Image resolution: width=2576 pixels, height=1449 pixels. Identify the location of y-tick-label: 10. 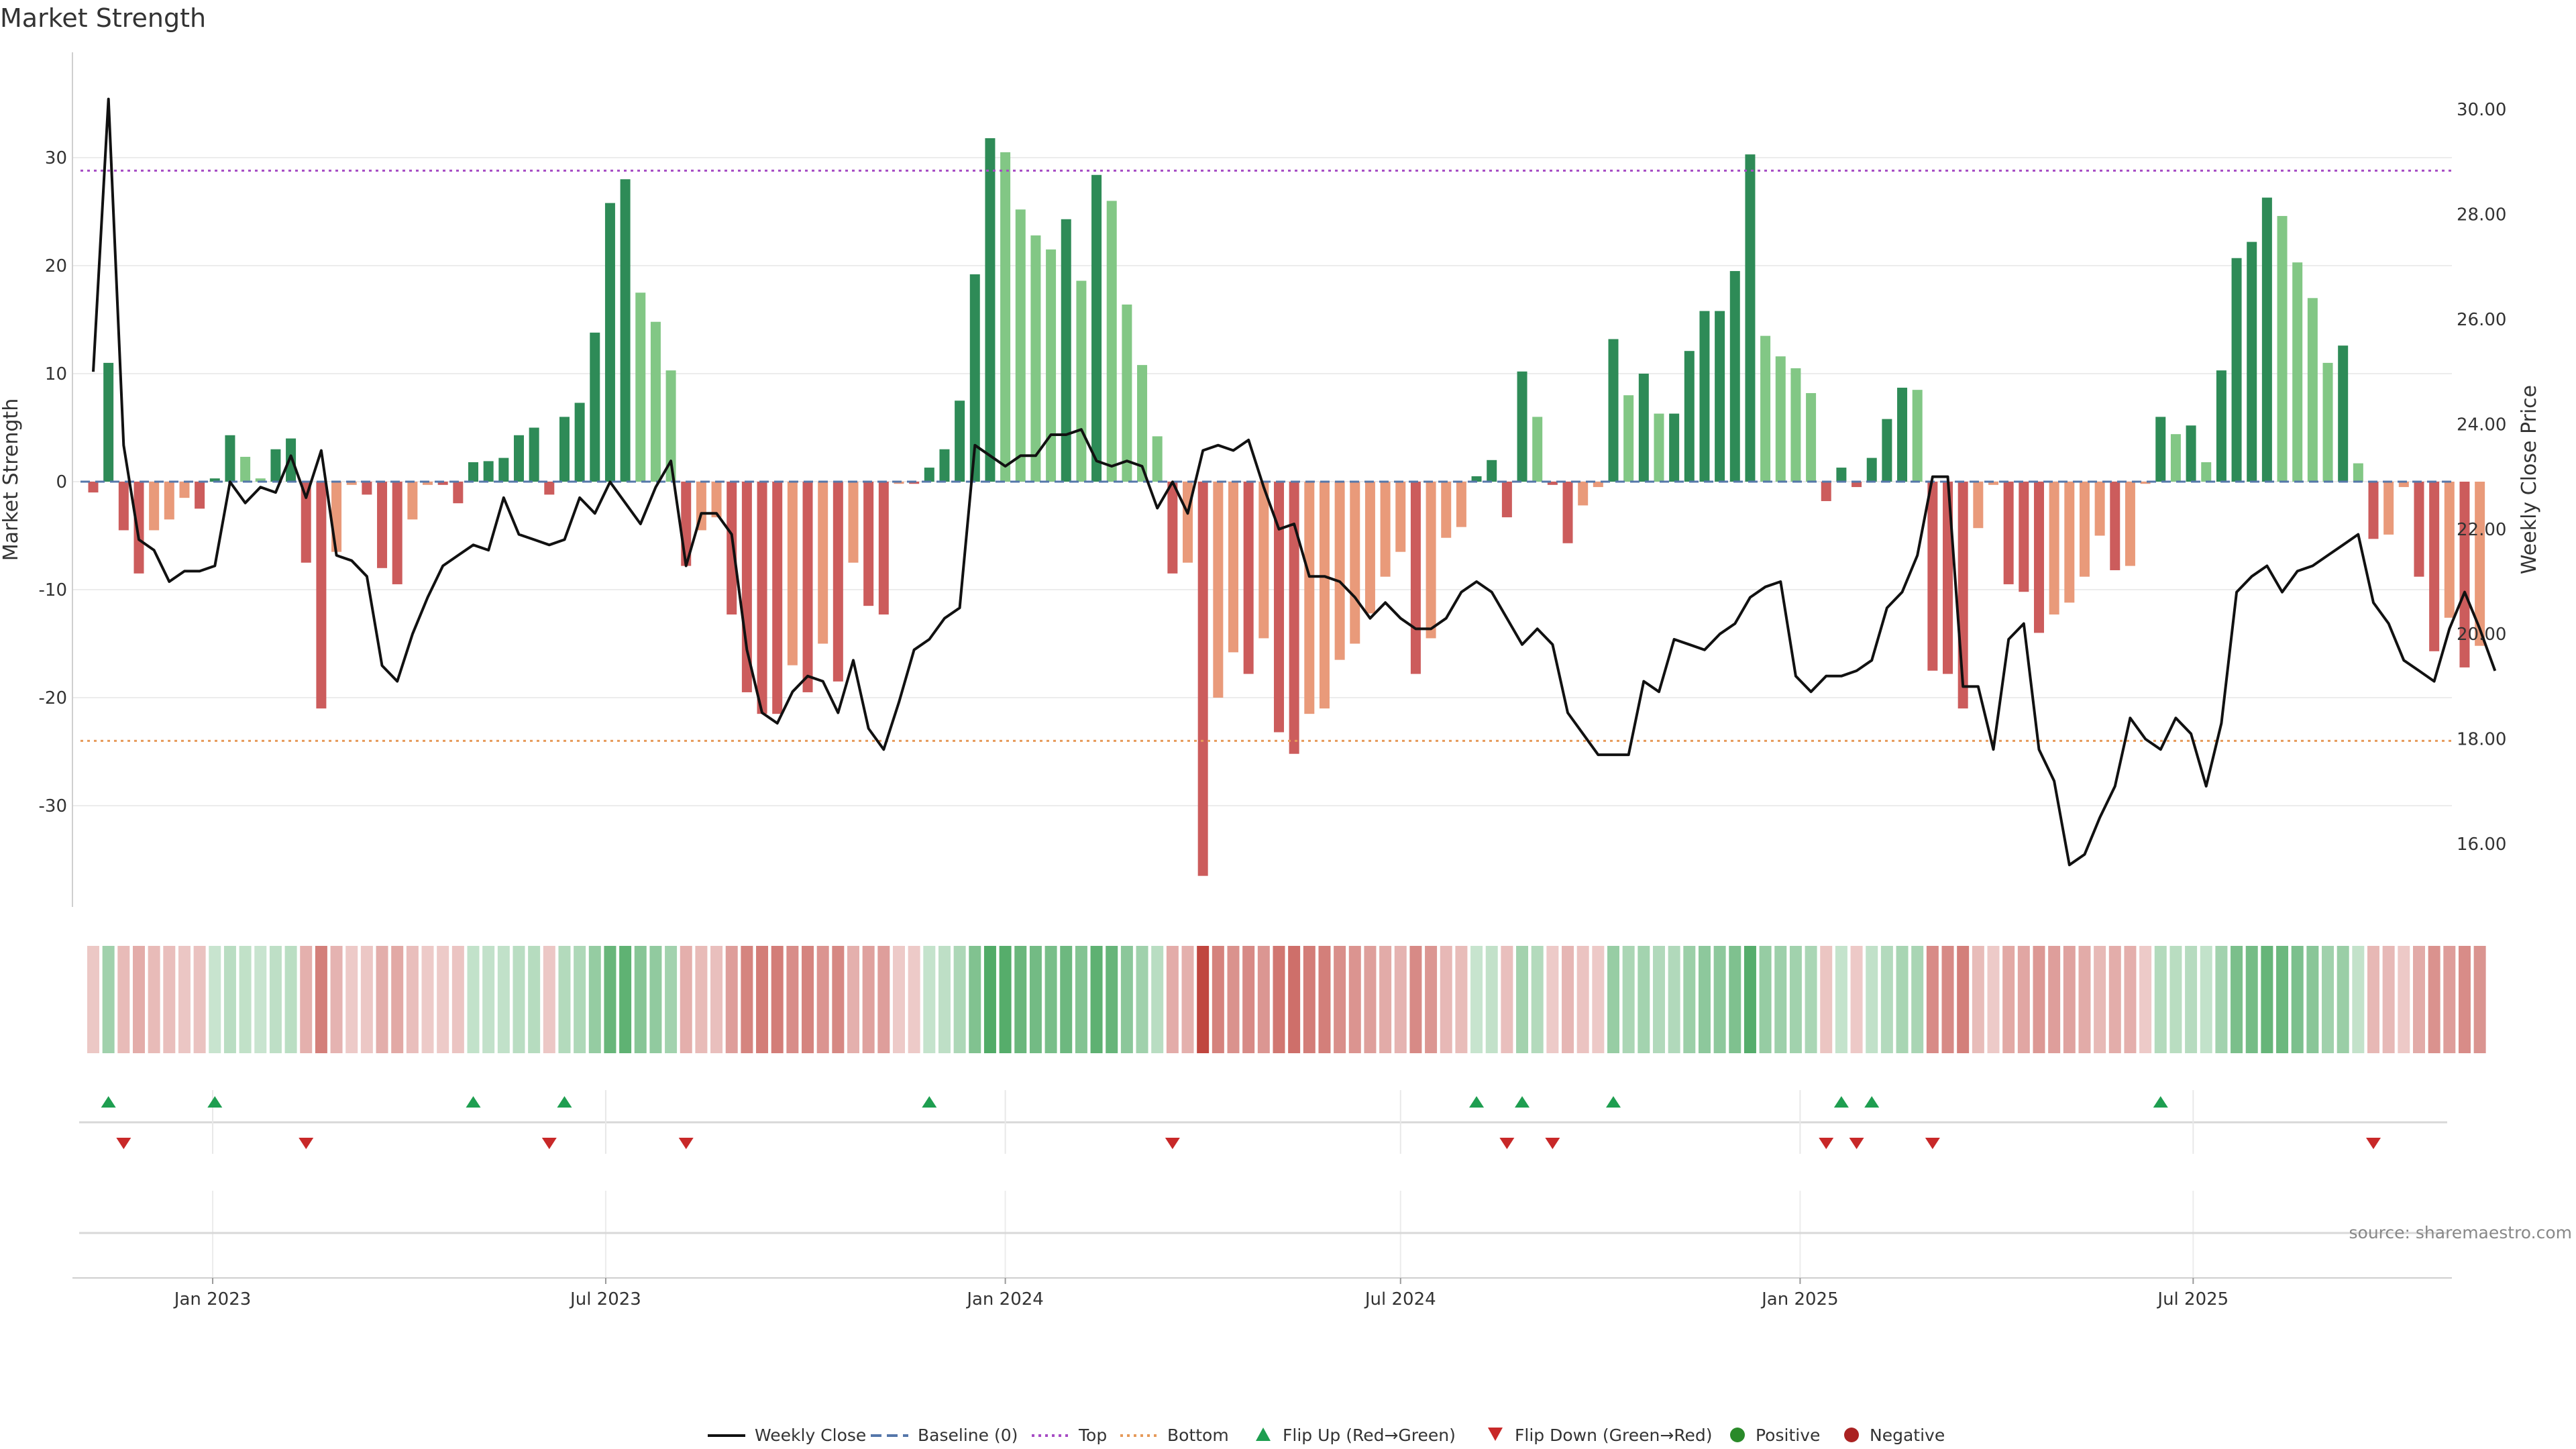
(56, 374).